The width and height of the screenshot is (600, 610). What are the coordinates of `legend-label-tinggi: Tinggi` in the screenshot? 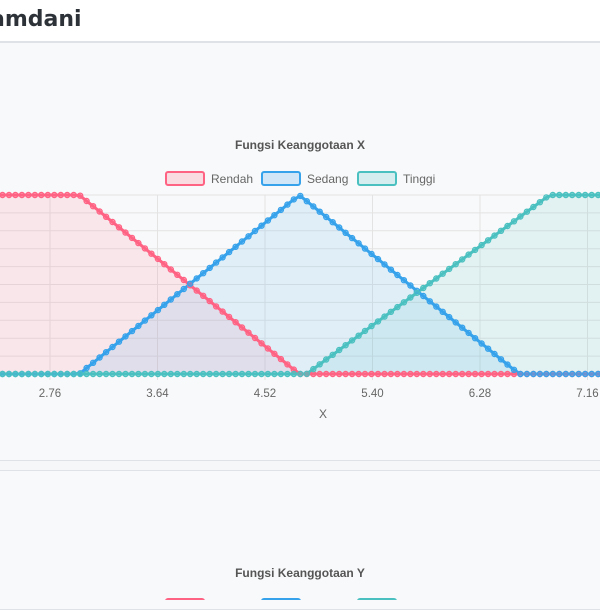 It's located at (419, 179).